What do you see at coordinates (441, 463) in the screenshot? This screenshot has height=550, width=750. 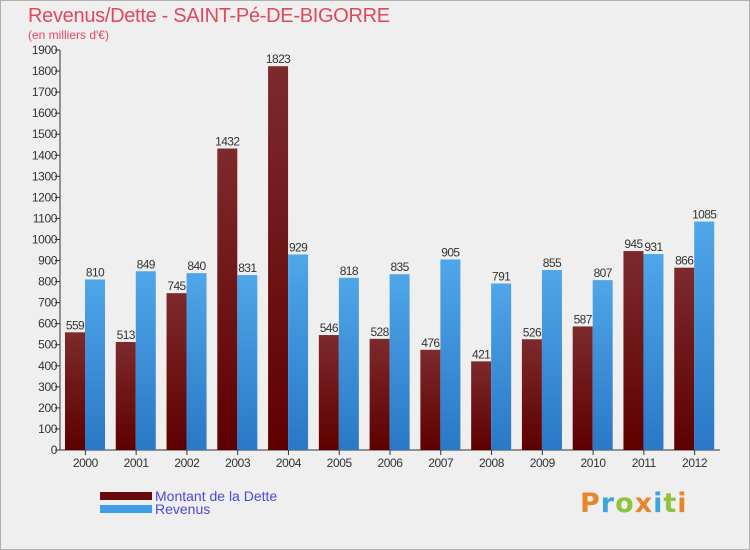 I see `x-tick-label: 2007` at bounding box center [441, 463].